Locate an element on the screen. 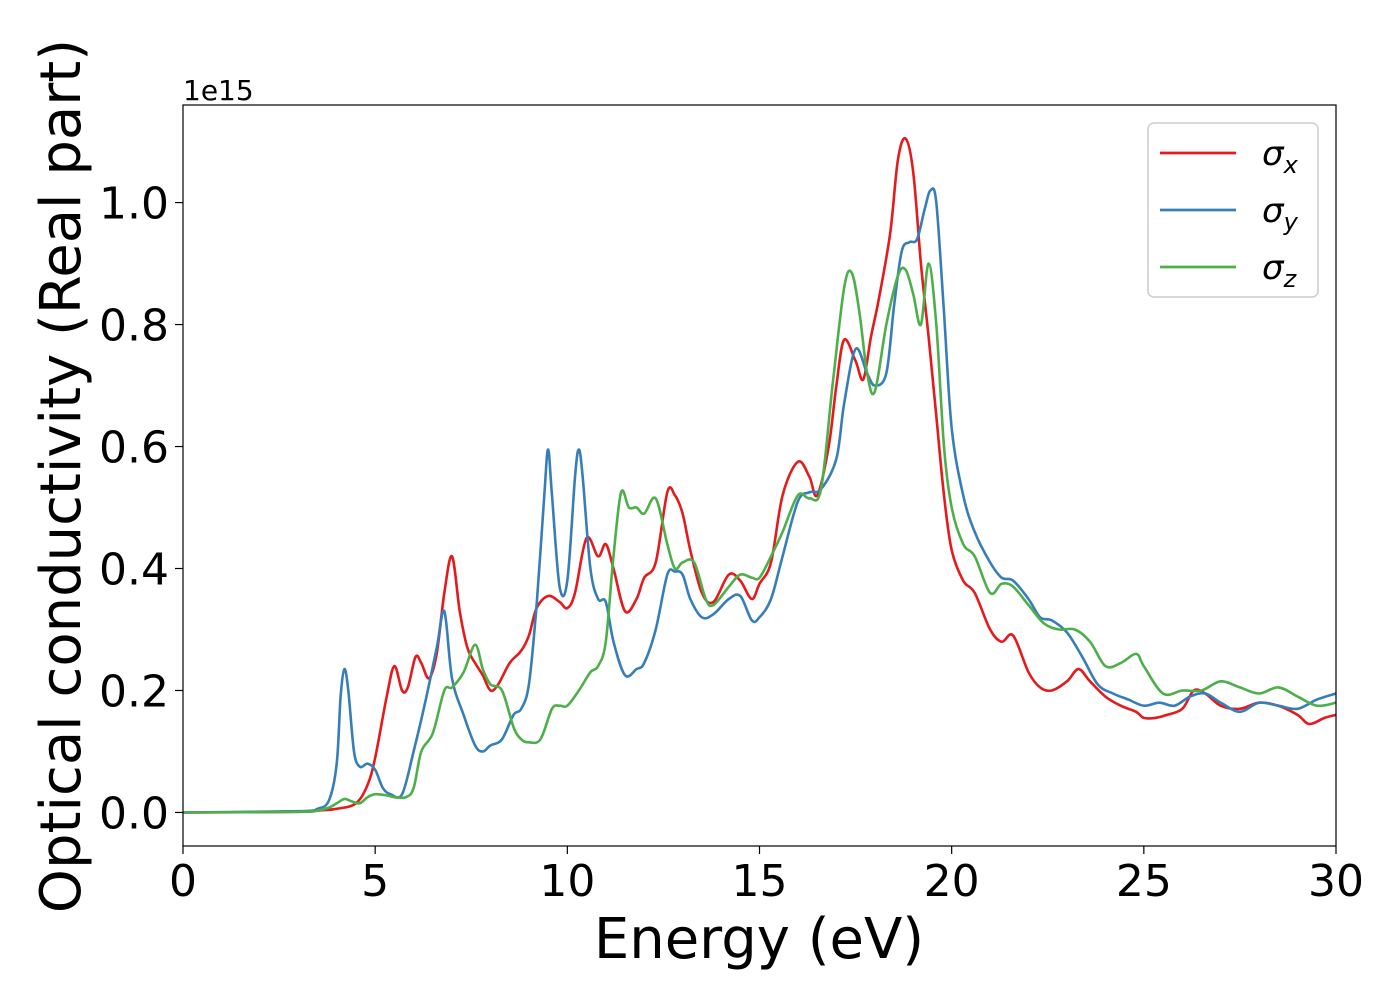  x-tick-label: 5 is located at coordinates (375, 881).